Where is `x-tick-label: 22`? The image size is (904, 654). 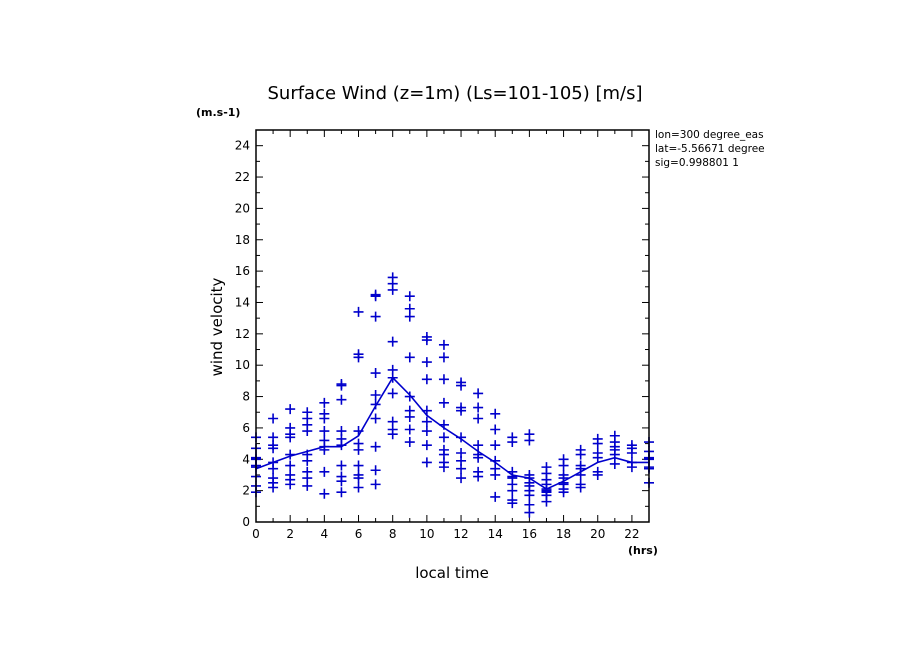 x-tick-label: 22 is located at coordinates (631, 534).